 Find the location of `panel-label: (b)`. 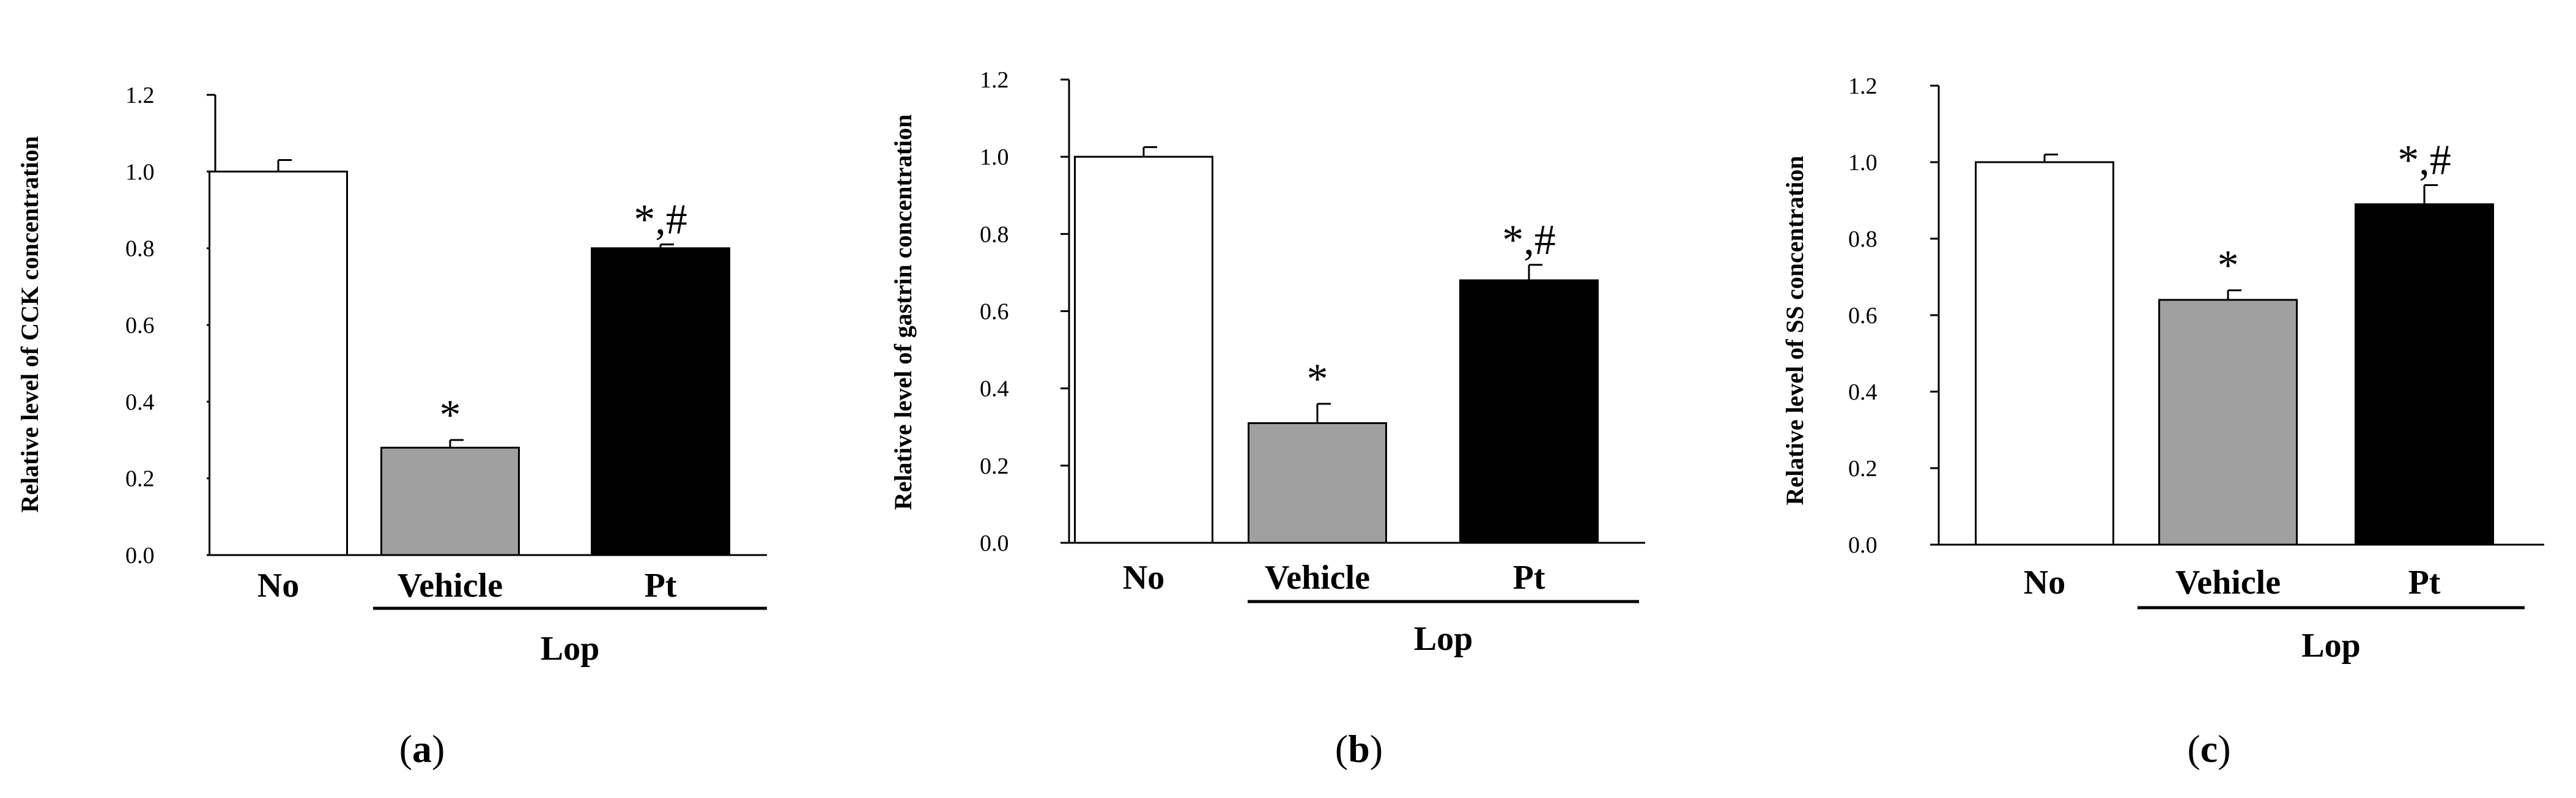

panel-label: (b) is located at coordinates (1359, 748).